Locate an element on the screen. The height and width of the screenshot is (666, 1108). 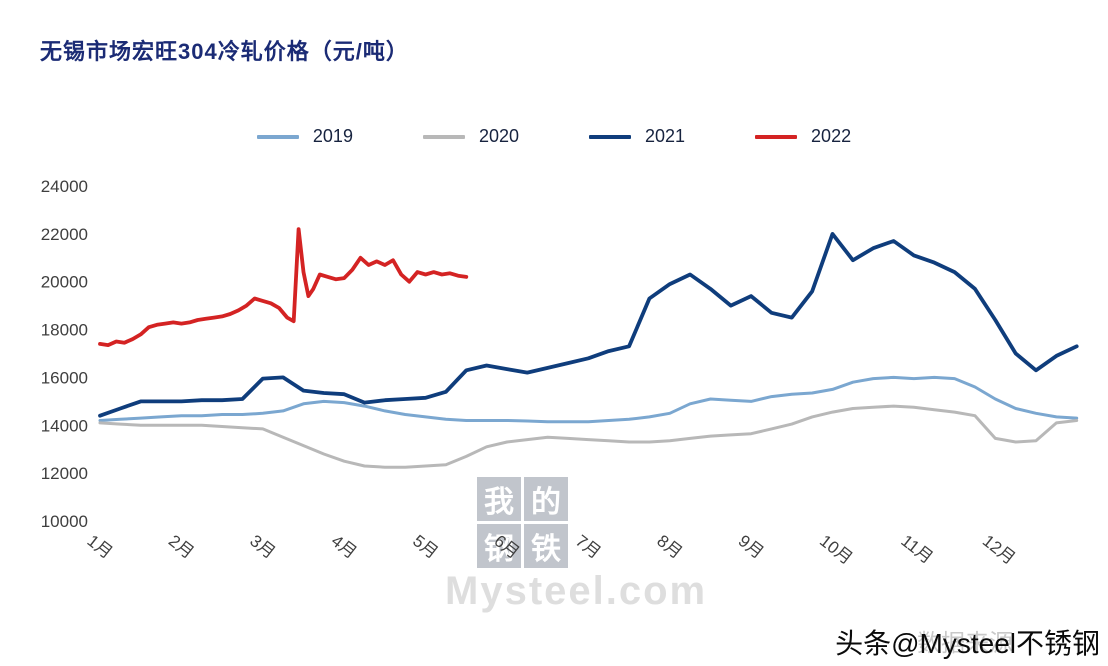
legend-label-2019: 2019 is located at coordinates (332, 136).